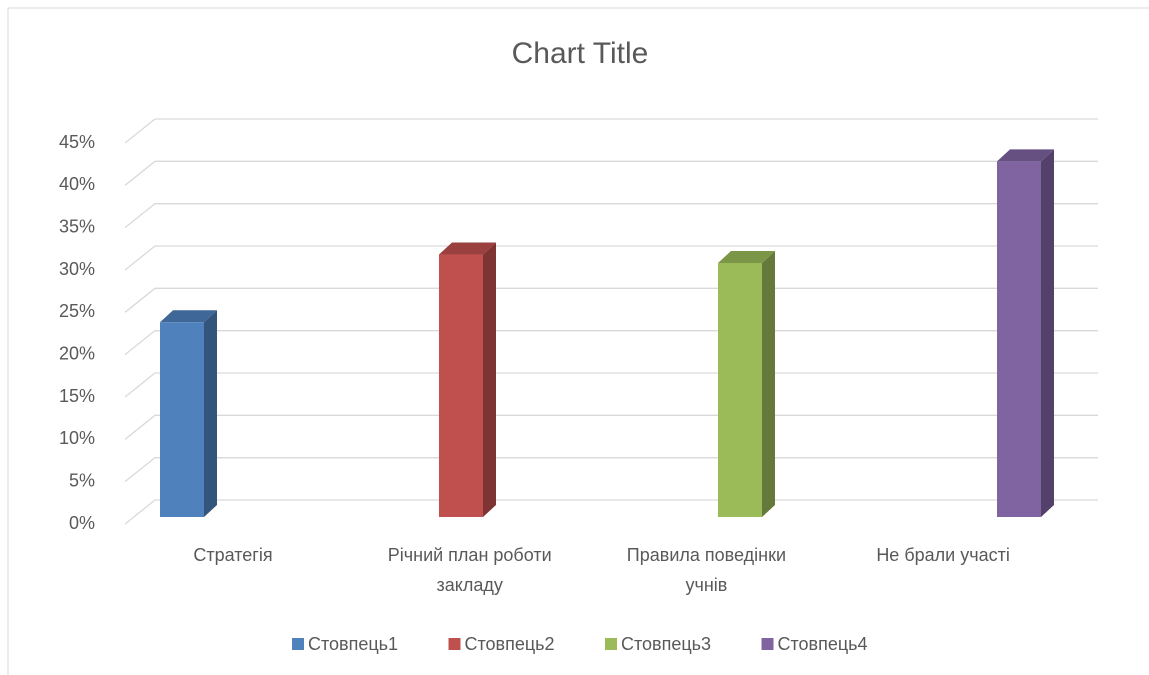  Describe the element at coordinates (823, 644) in the screenshot. I see `legend-label: Стовпець4` at that location.